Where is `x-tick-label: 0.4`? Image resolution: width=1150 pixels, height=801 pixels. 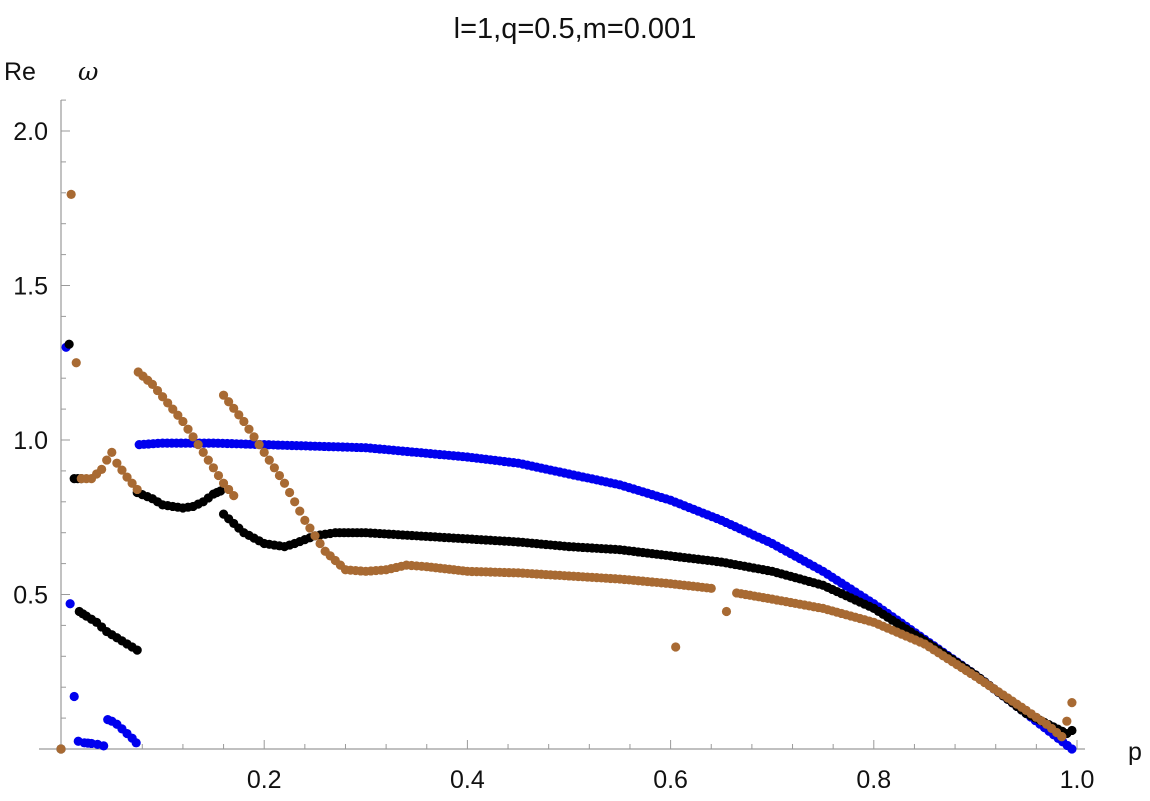 x-tick-label: 0.4 is located at coordinates (467, 780).